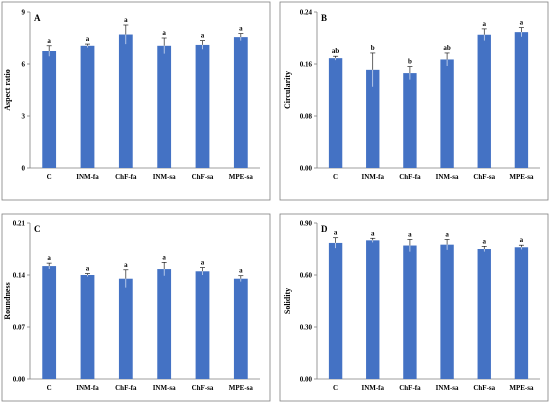 This screenshot has height=403, width=550. Describe the element at coordinates (37, 229) in the screenshot. I see `panel-label: C` at that location.